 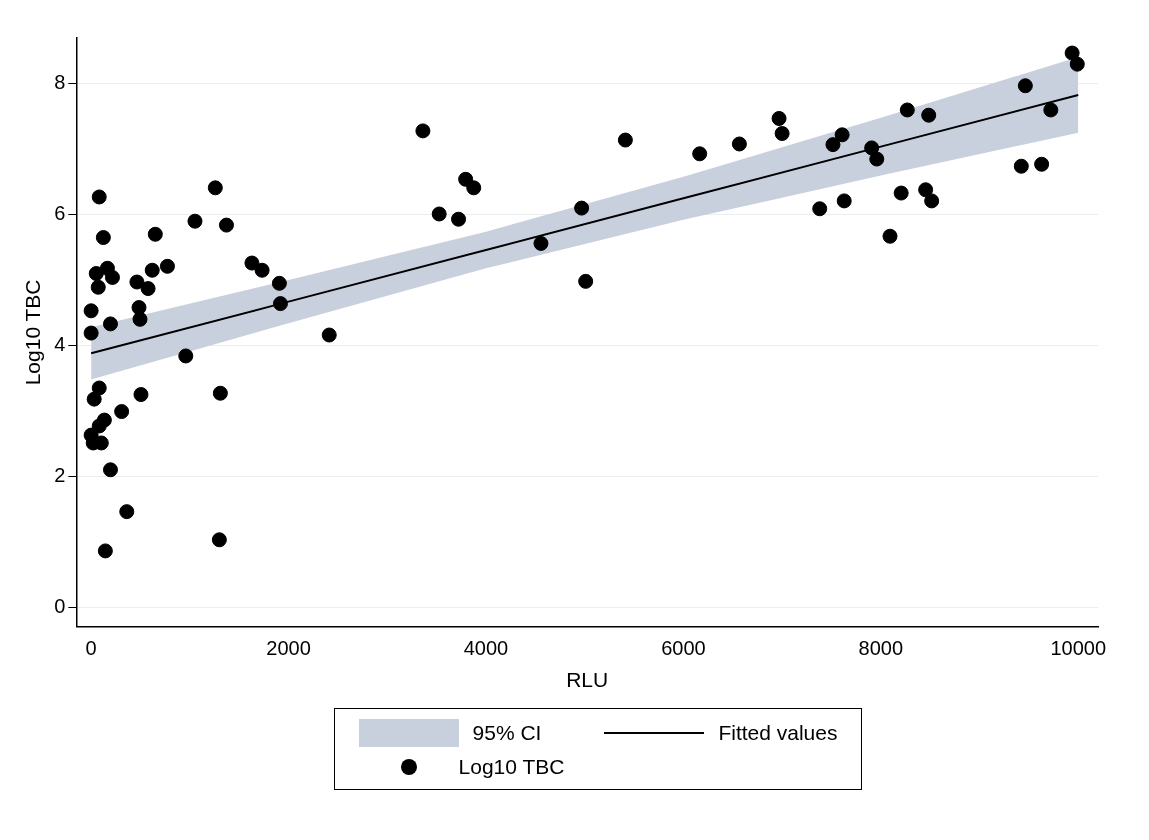 What do you see at coordinates (511, 767) in the screenshot?
I see `legend-label: Log10 TBC` at bounding box center [511, 767].